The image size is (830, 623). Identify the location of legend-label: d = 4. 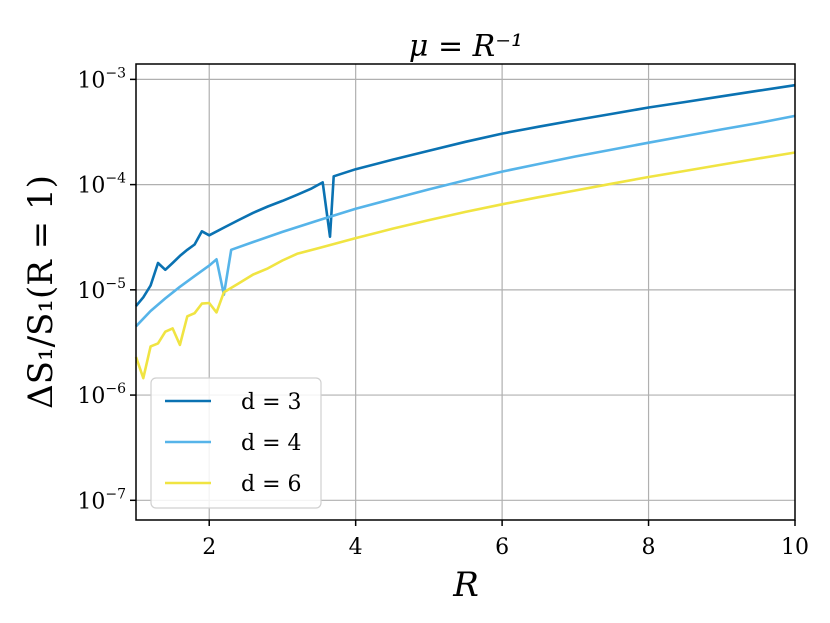
(271, 443).